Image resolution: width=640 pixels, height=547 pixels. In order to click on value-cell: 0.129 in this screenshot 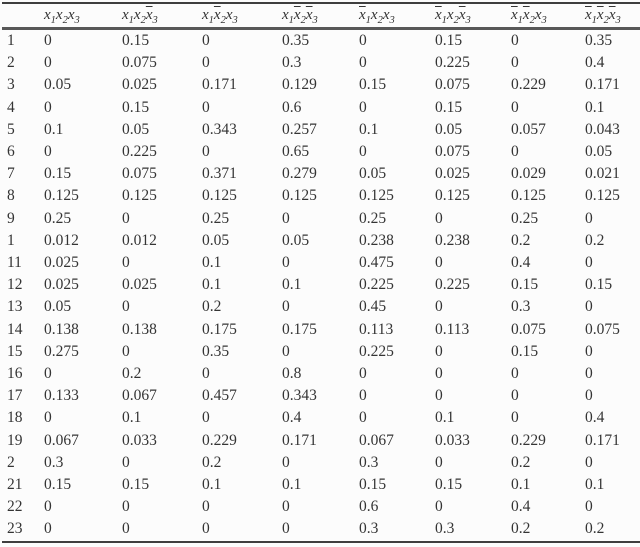, I will do `click(299, 85)`.